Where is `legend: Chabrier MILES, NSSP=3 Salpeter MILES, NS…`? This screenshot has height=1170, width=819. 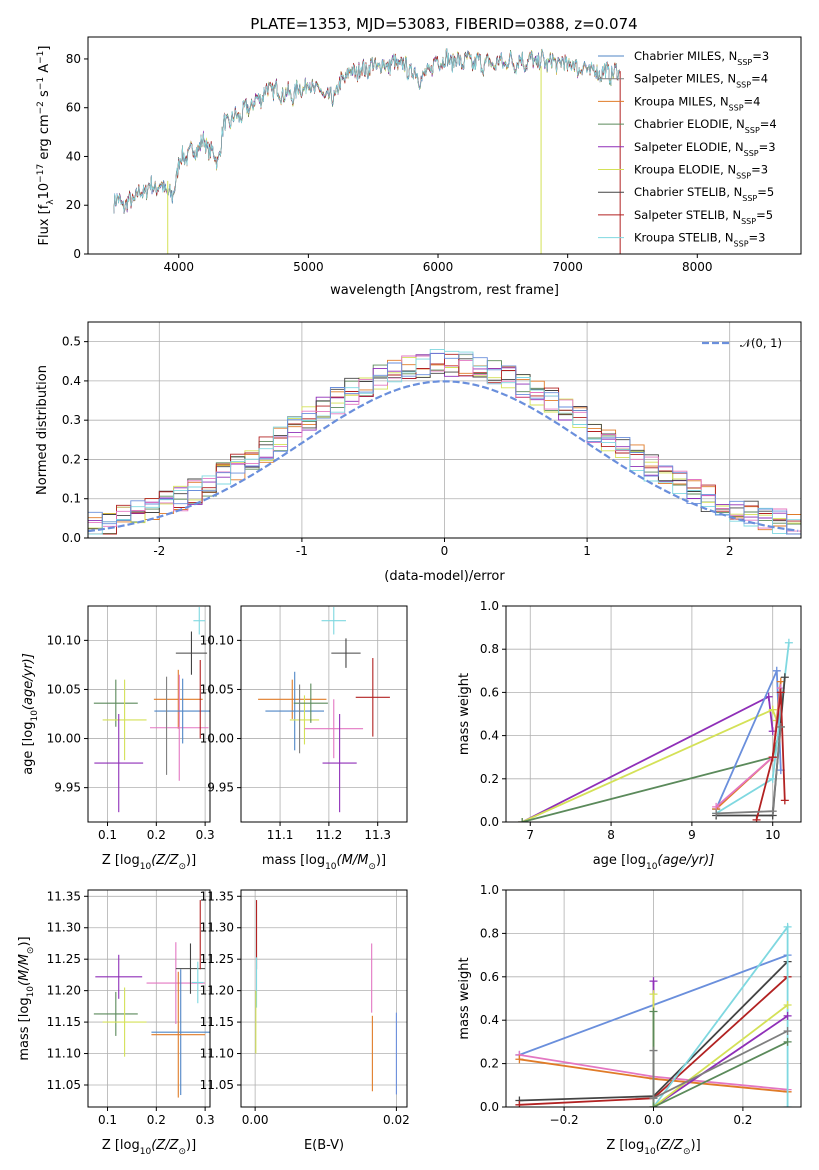 legend: Chabrier MILES, NSSP=3 Salpeter MILES, NS… is located at coordinates (687, 148).